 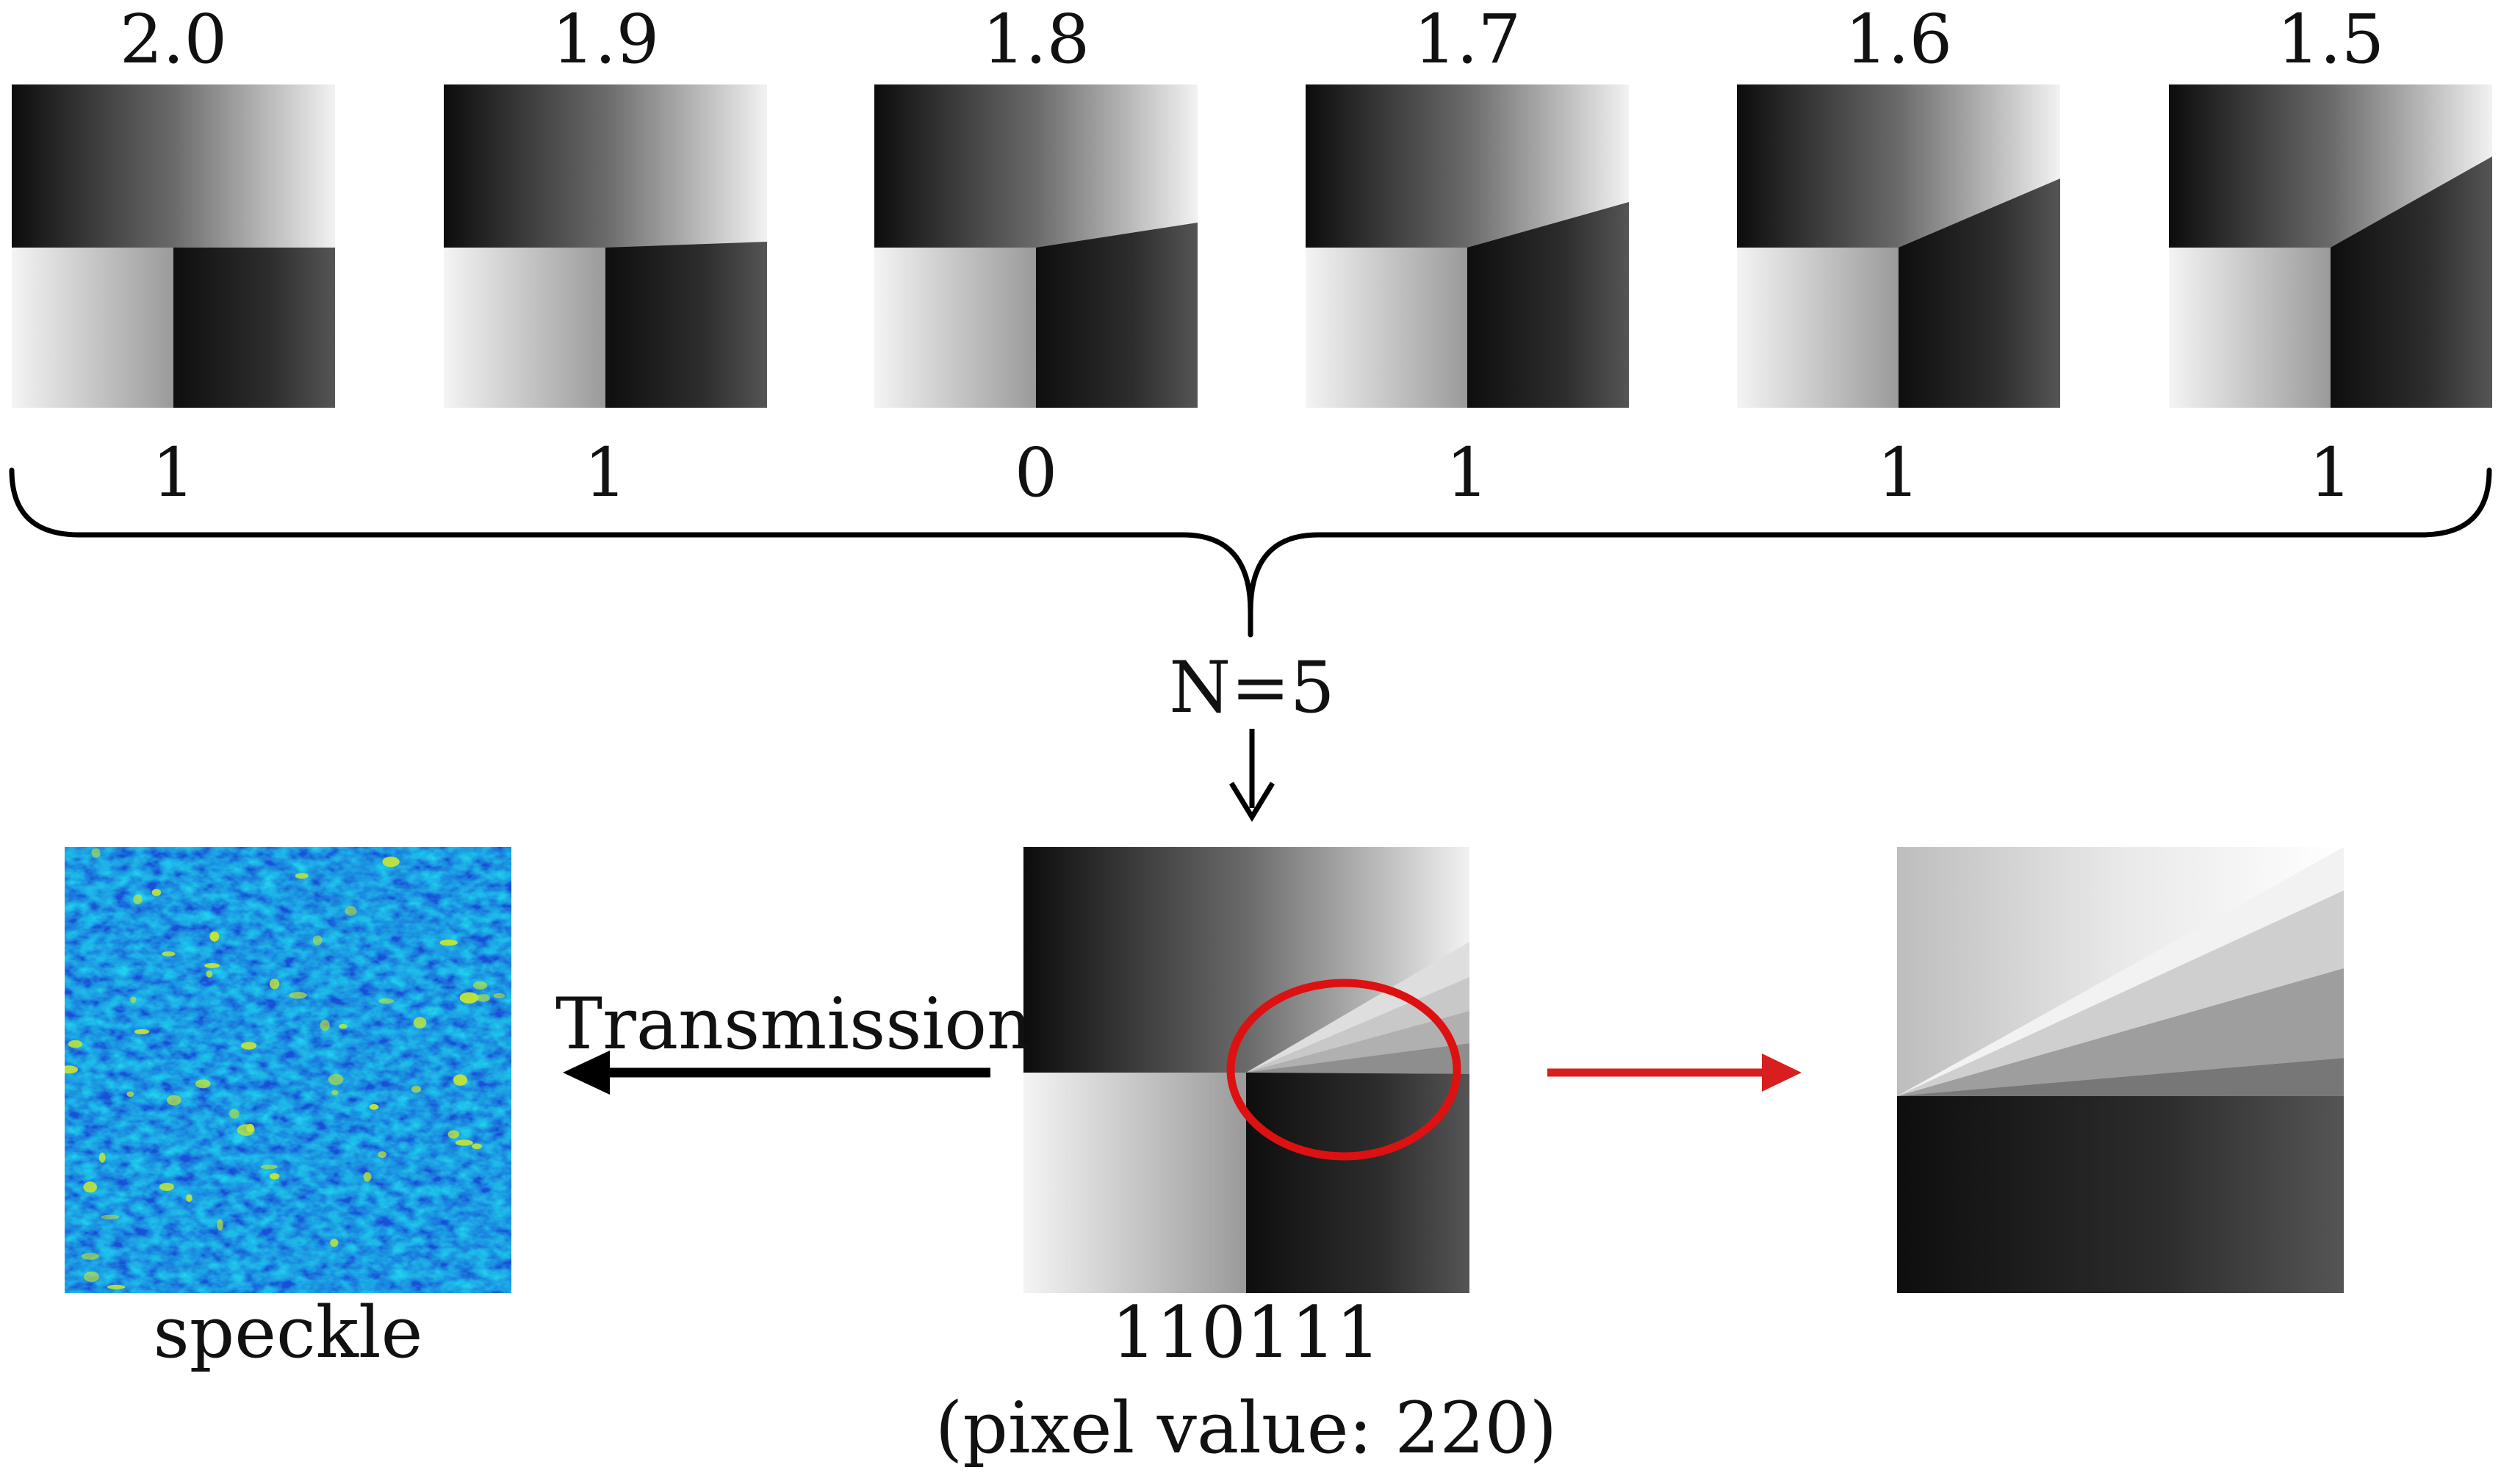 I want to click on charge-label-2: 1.9, so click(x=605, y=39).